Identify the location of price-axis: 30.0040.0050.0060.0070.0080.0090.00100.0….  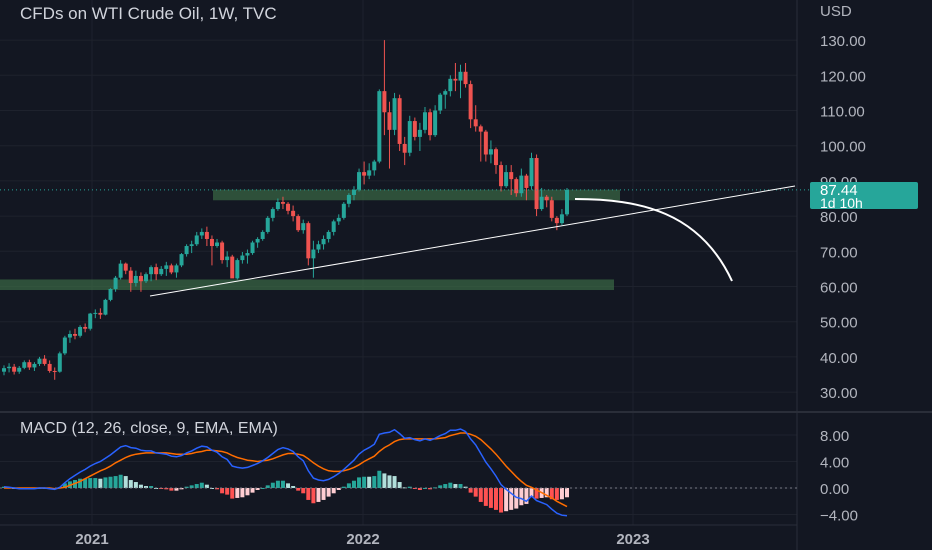
(843, 217).